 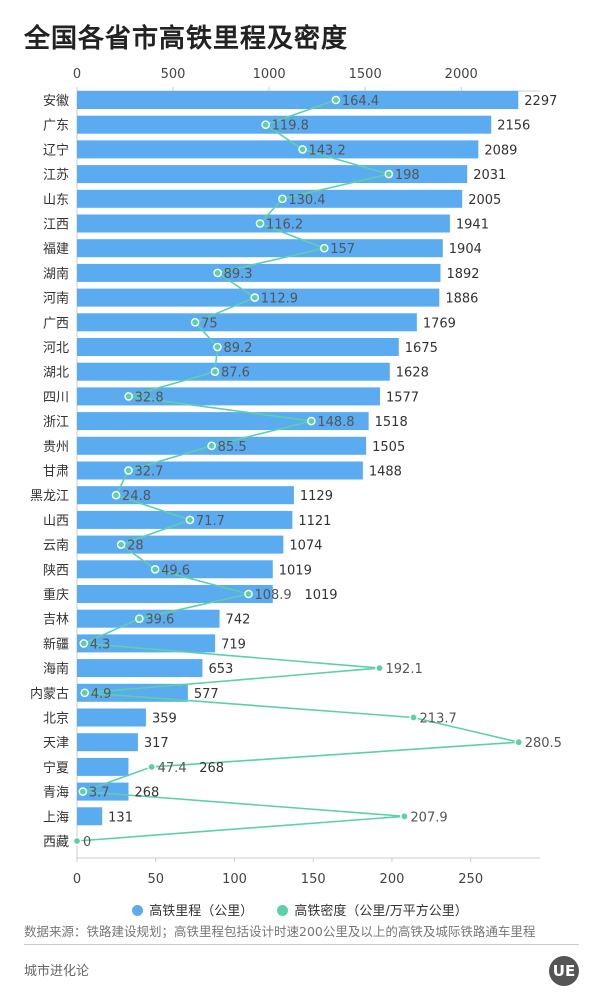 What do you see at coordinates (56, 373) in the screenshot?
I see `category-label: 湖北` at bounding box center [56, 373].